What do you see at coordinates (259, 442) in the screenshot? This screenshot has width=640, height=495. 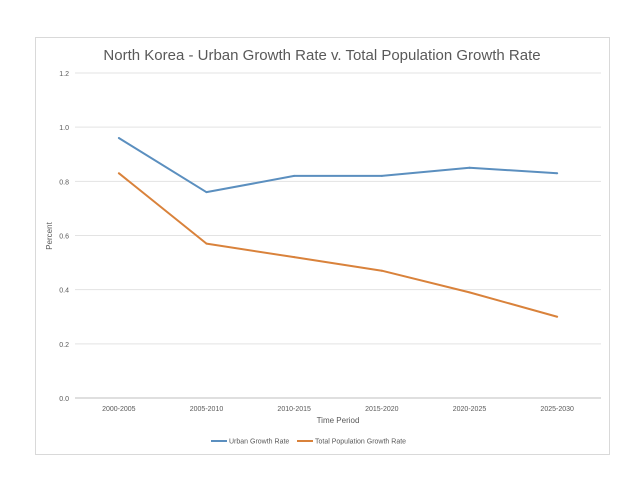 I see `legend-label: Urban Growth Rate` at bounding box center [259, 442].